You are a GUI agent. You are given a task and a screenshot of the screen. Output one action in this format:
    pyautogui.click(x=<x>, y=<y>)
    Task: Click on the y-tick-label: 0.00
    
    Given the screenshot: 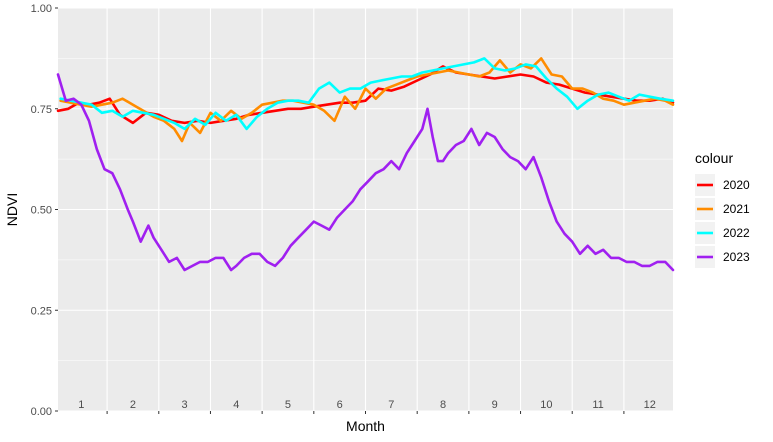 What is the action you would take?
    pyautogui.click(x=41, y=412)
    